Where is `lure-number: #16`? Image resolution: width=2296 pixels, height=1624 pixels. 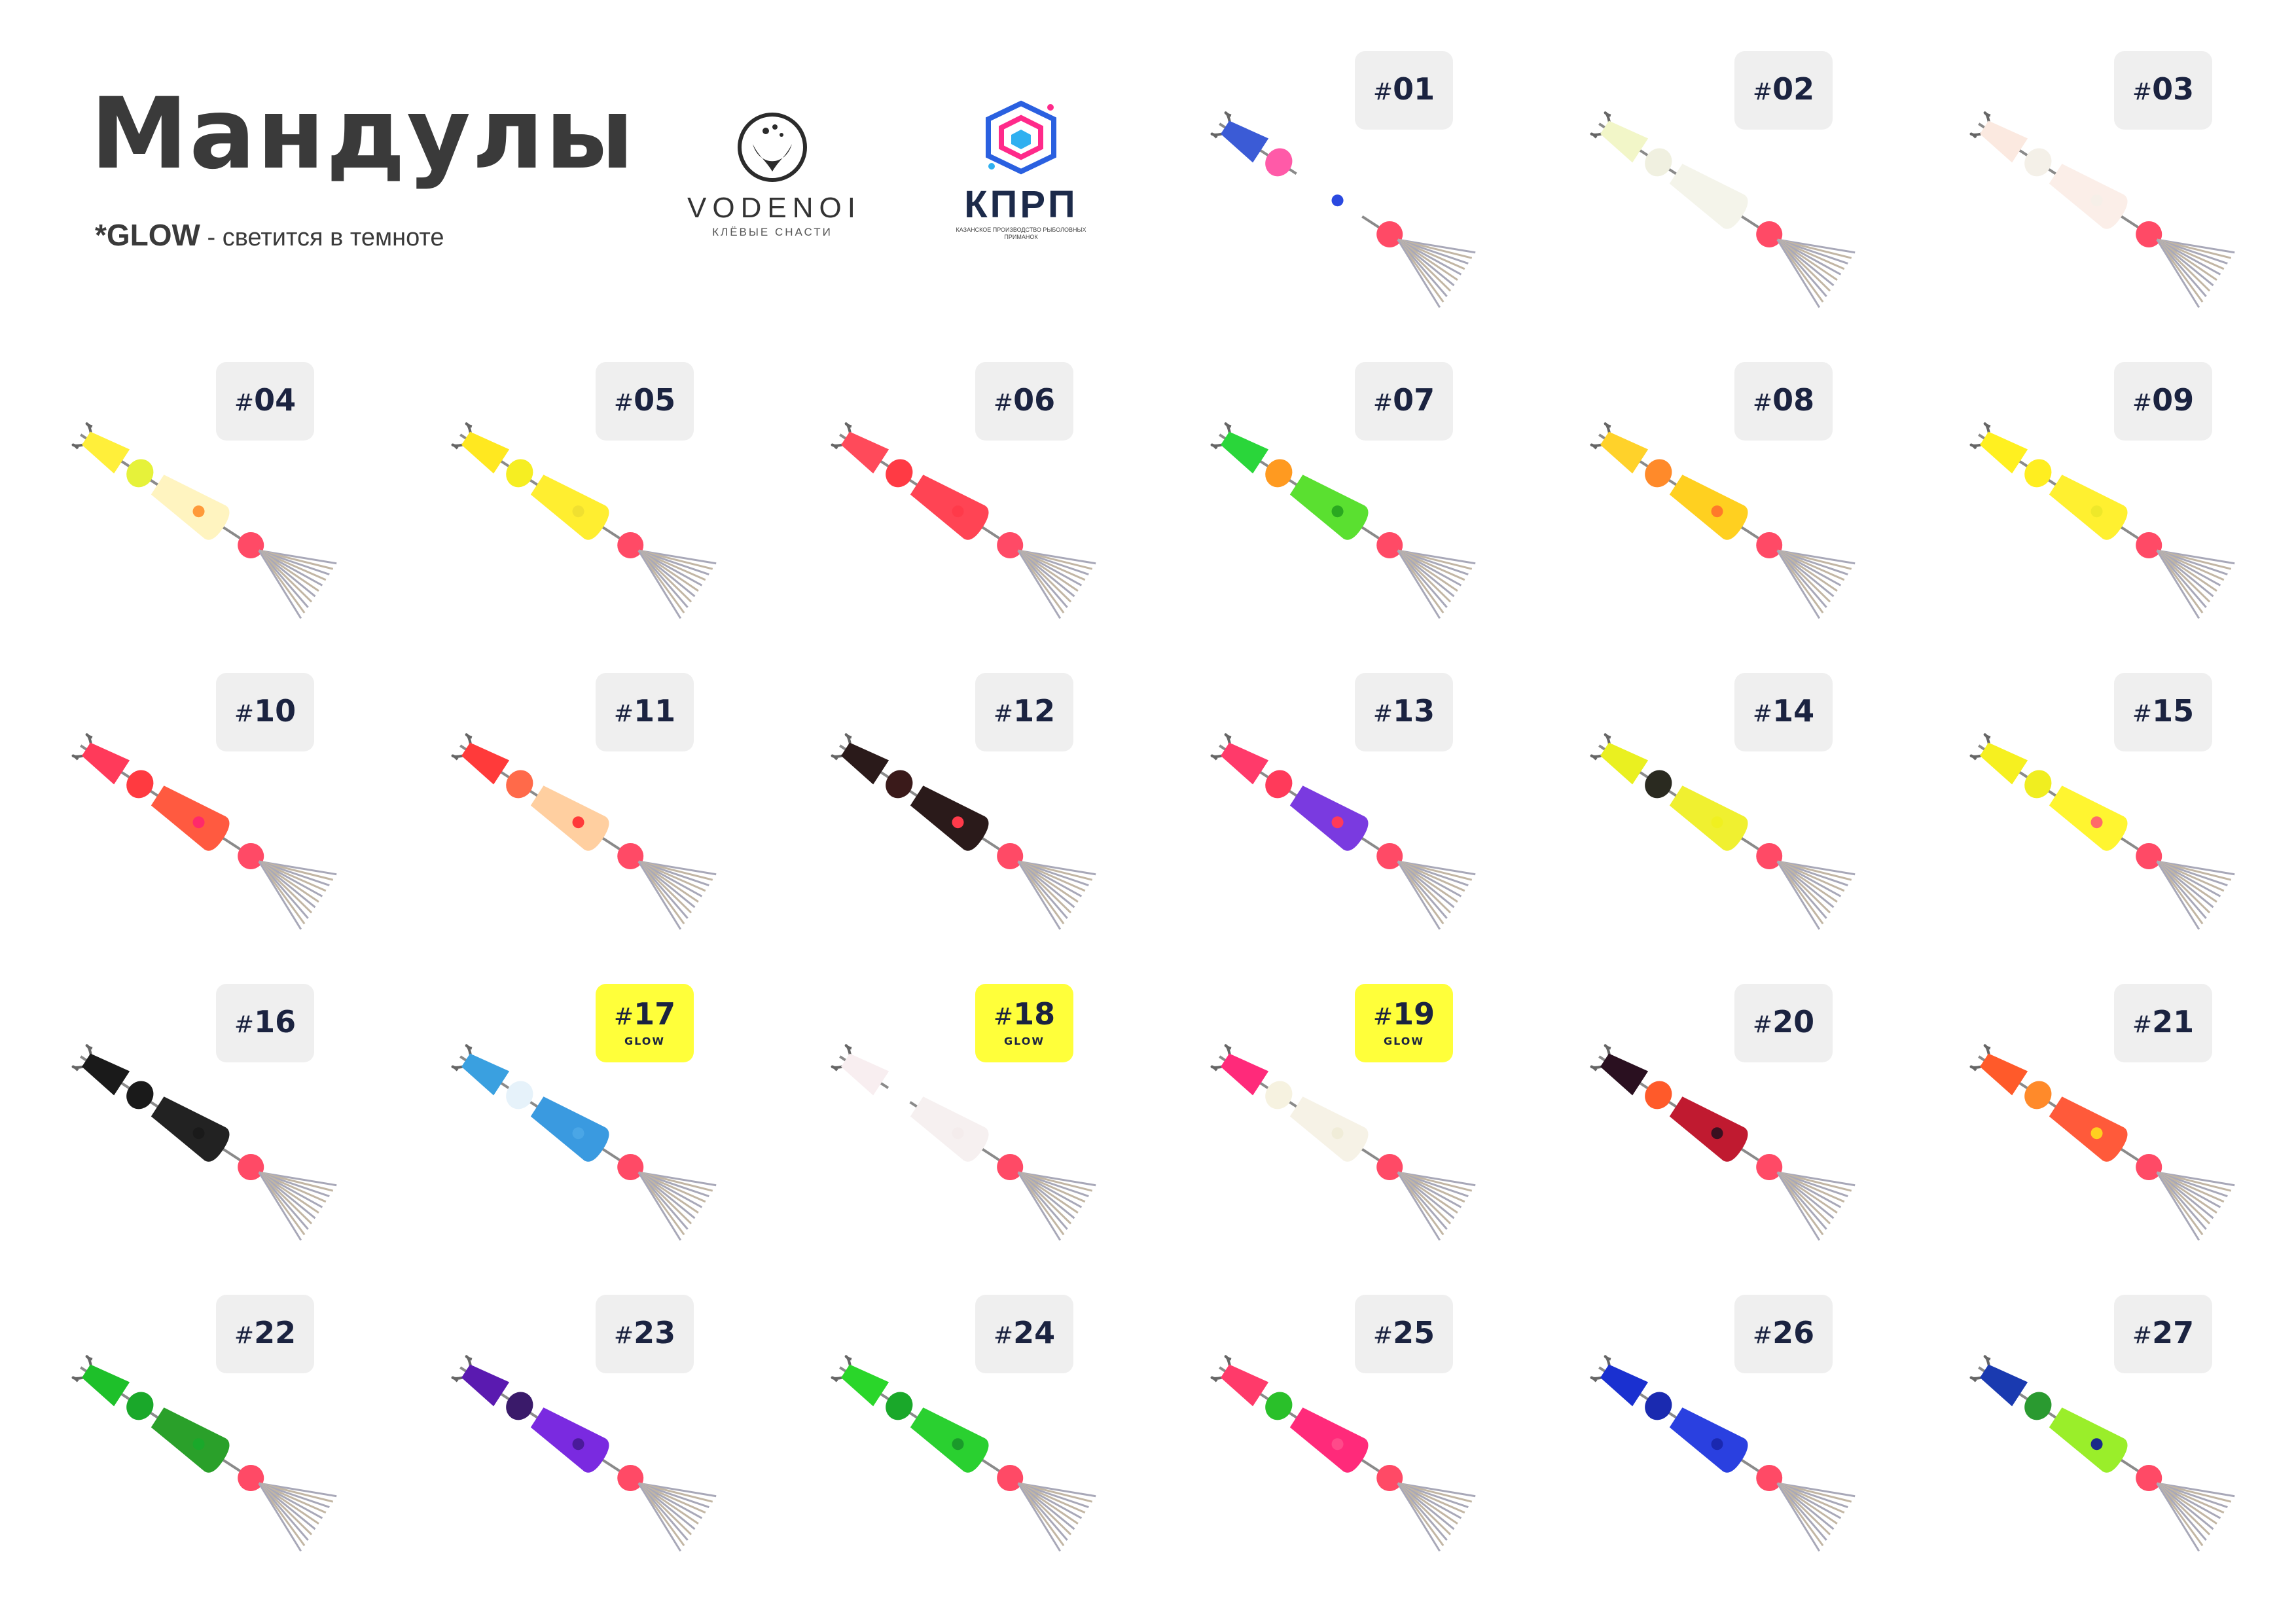 lure-number: #16 is located at coordinates (265, 1021).